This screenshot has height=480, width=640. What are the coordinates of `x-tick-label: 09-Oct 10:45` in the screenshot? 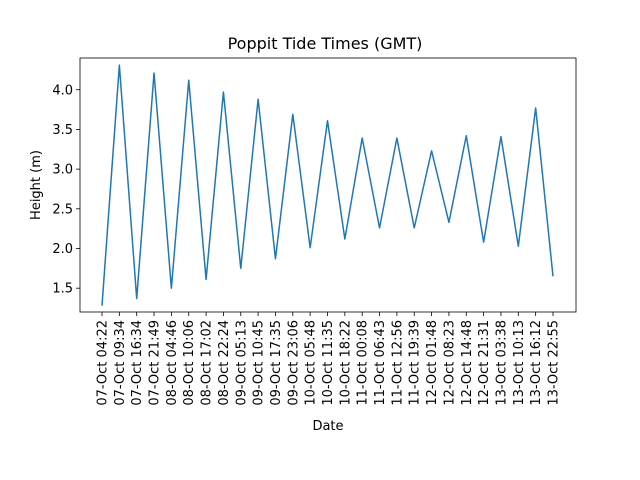 It's located at (259, 363).